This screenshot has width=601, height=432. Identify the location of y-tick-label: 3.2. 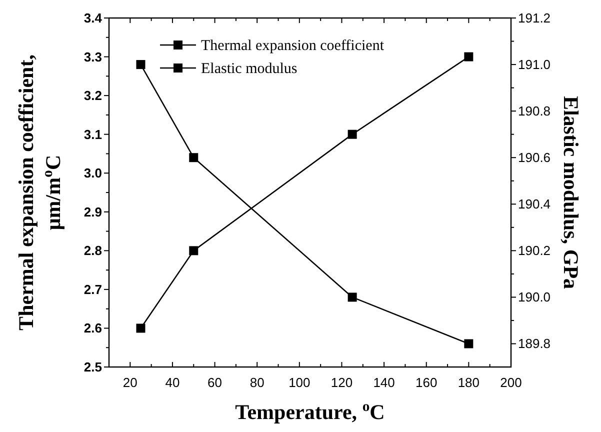
(93, 96).